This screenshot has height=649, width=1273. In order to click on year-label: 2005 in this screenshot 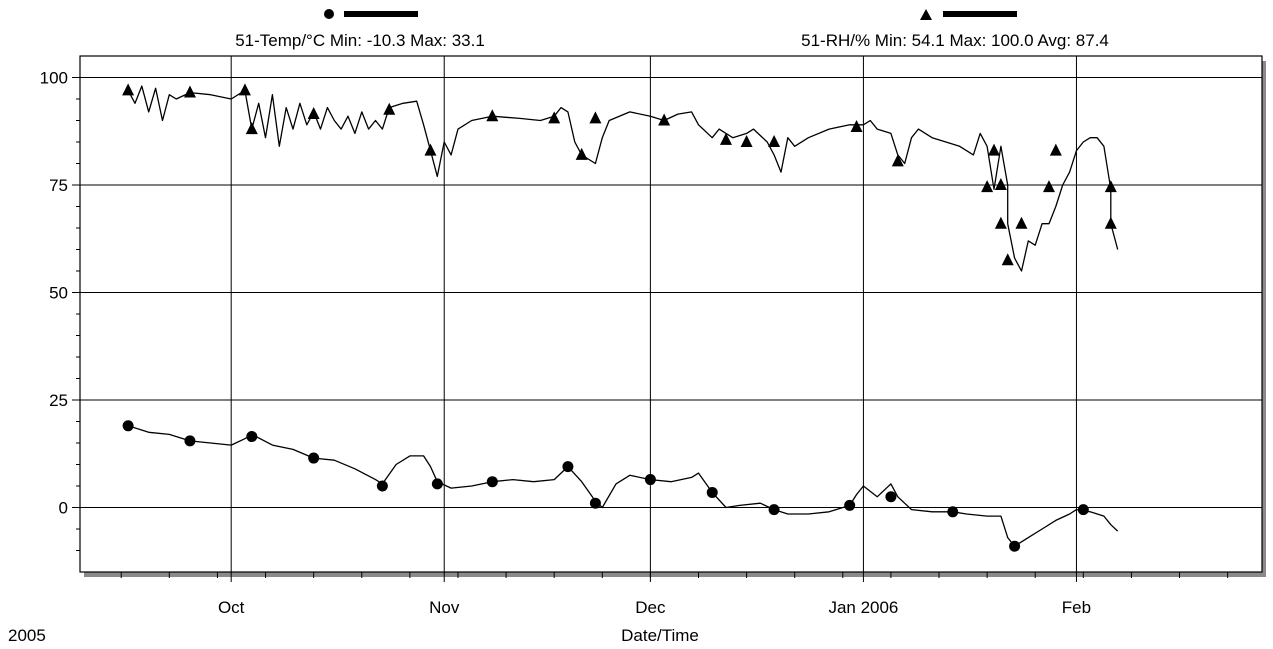, I will do `click(27, 635)`.